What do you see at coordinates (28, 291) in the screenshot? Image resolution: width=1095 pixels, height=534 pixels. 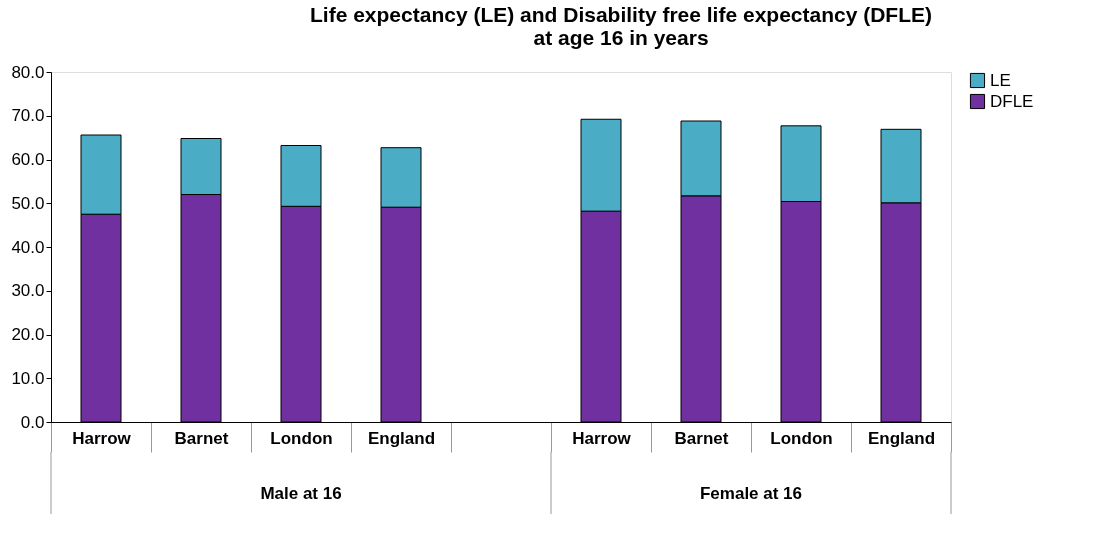 I see `y-tick-label: 30.0` at bounding box center [28, 291].